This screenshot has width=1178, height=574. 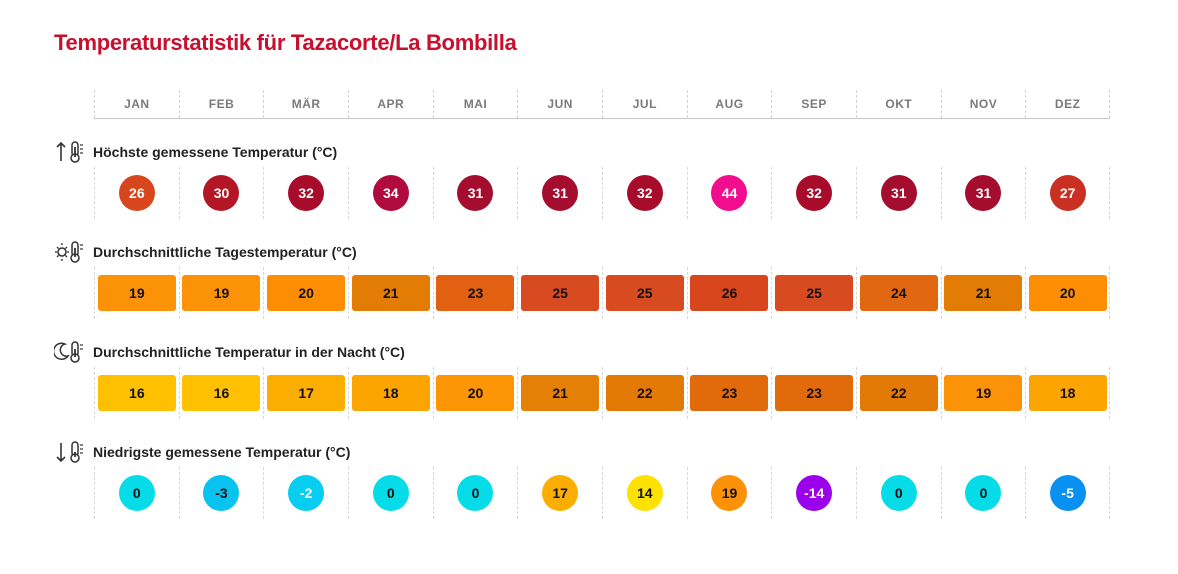 I want to click on min-value-circle: -14, so click(x=814, y=493).